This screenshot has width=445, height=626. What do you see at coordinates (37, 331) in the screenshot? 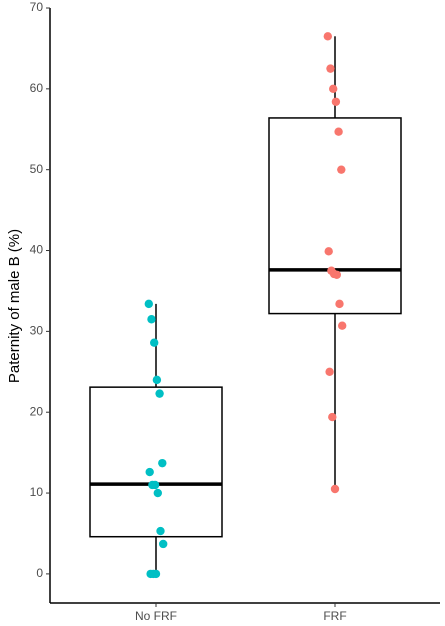
I see `y-tick-label: 30` at bounding box center [37, 331].